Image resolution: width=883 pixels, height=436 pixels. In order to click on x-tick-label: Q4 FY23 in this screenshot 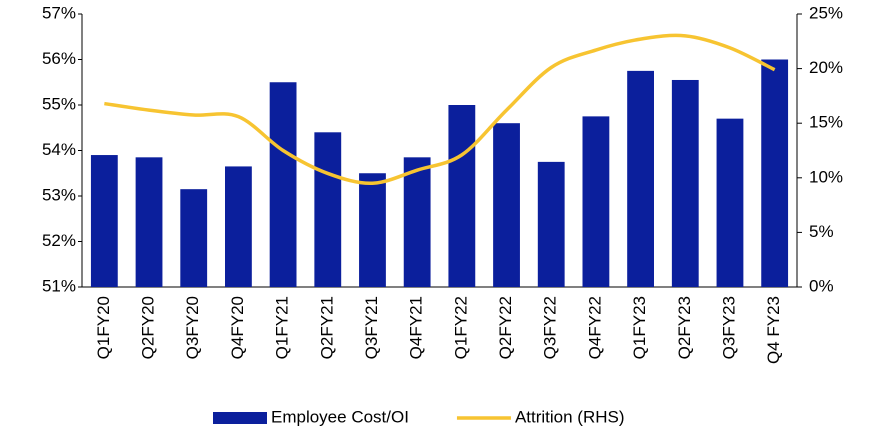, I will do `click(773, 330)`.